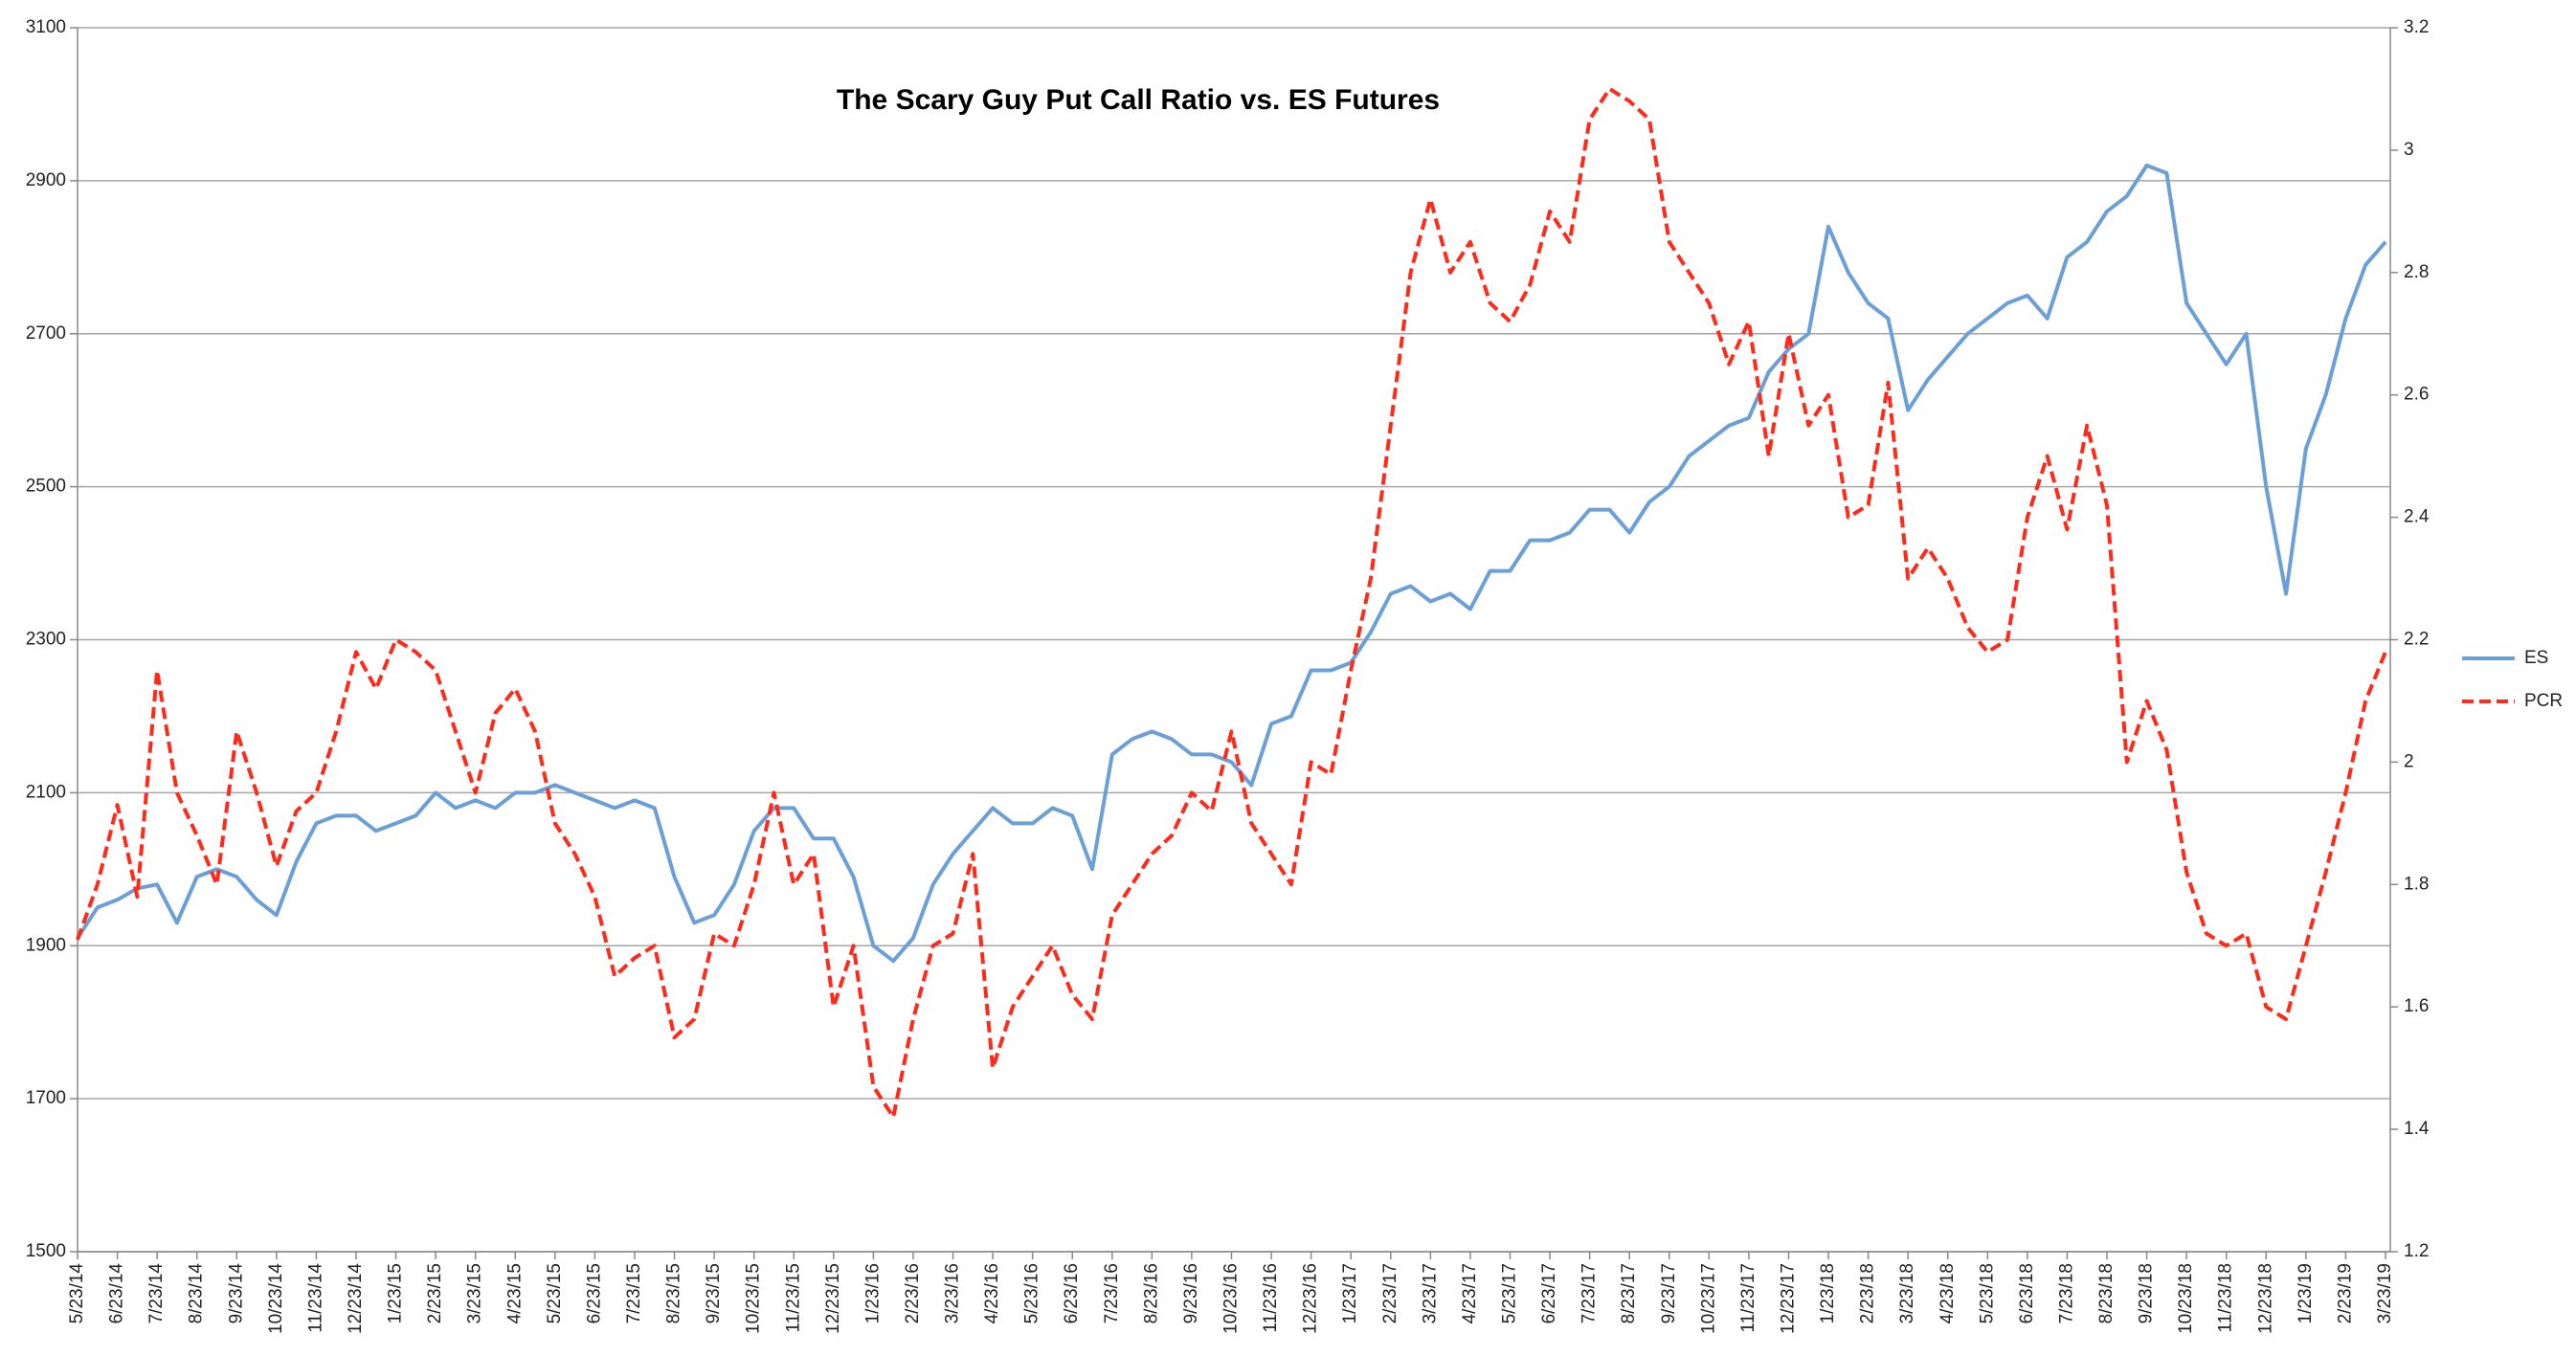 This screenshot has height=1356, width=2576. I want to click on x-tick-label: 7/23/17, so click(1590, 1293).